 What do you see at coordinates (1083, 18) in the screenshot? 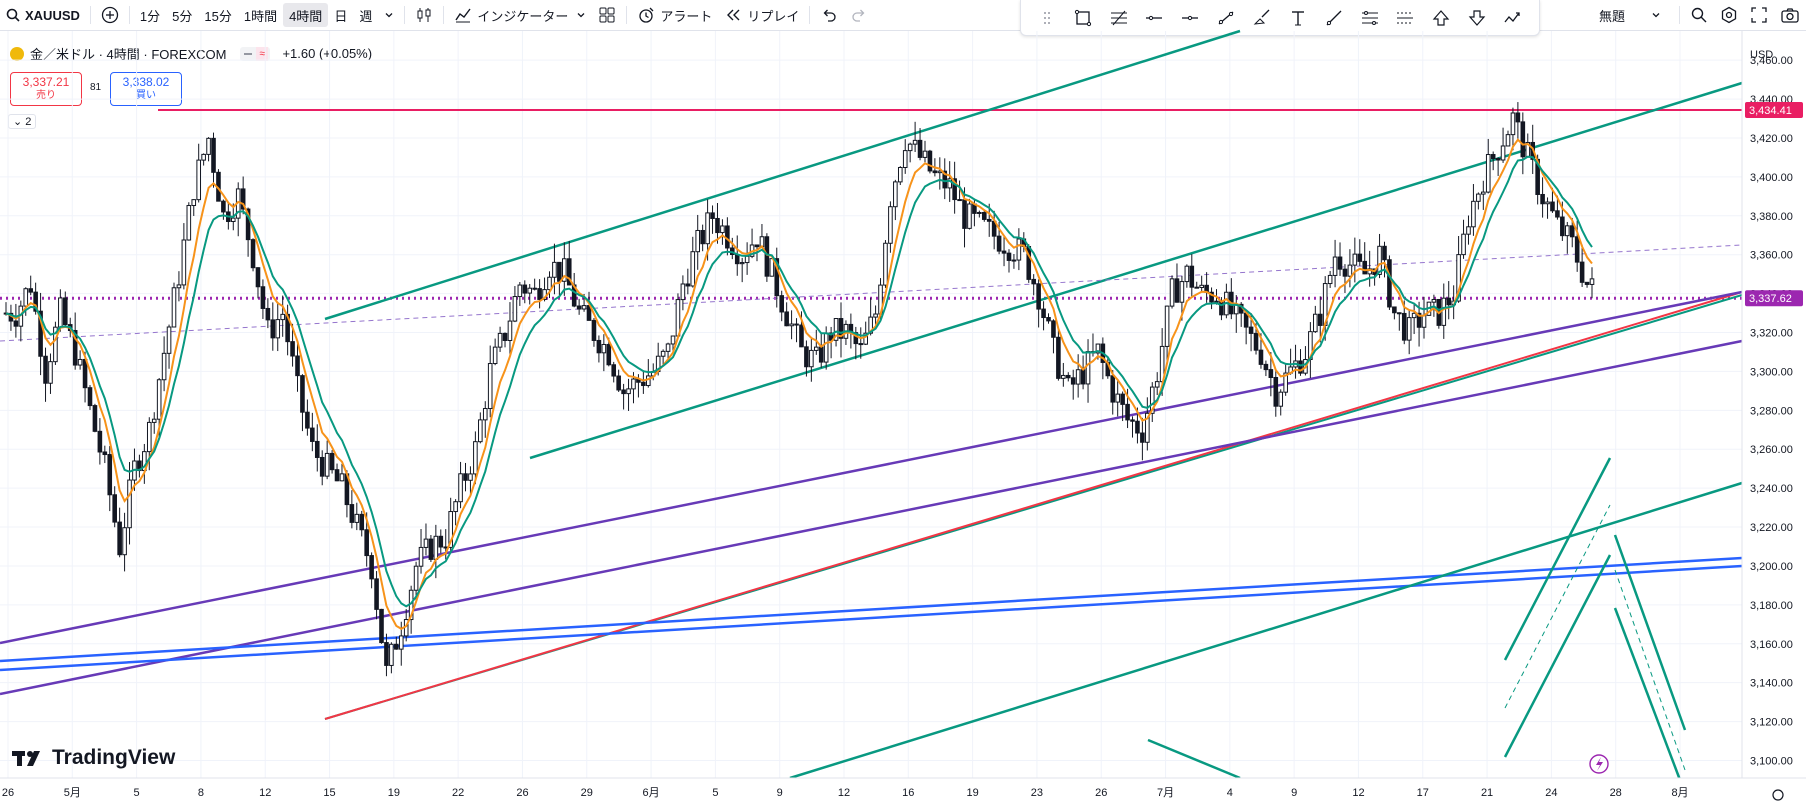
I see `rectangle-tool-icon` at bounding box center [1083, 18].